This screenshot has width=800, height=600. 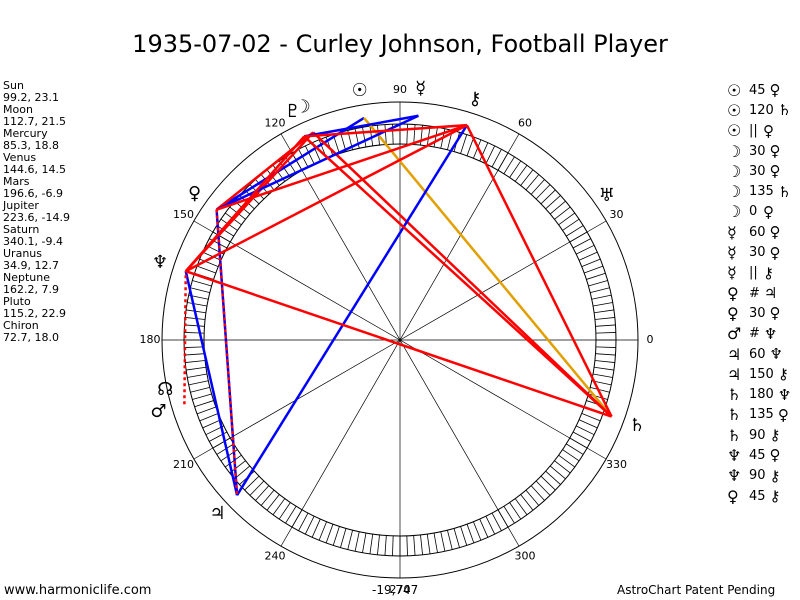 What do you see at coordinates (160, 262) in the screenshot?
I see `neptune-icon: ♆` at bounding box center [160, 262].